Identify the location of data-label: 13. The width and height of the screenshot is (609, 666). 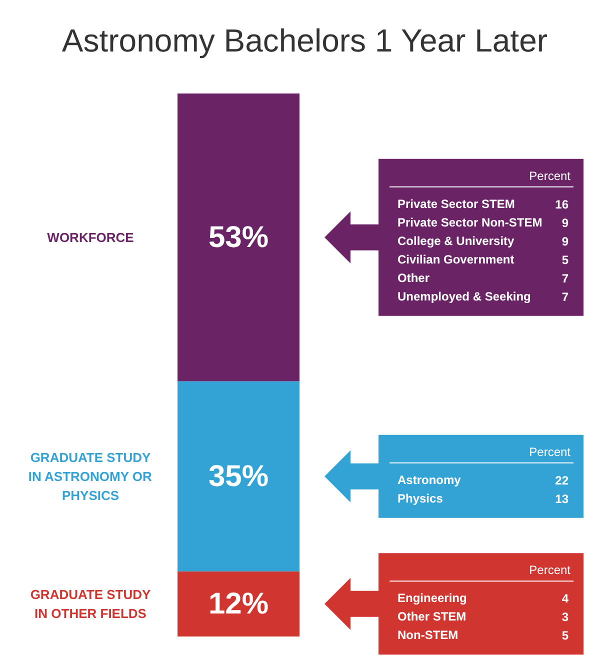
(562, 499).